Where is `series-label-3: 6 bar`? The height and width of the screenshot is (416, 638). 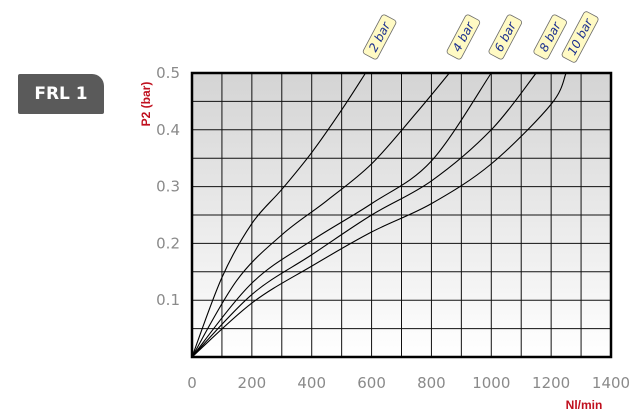 series-label-3: 6 bar is located at coordinates (505, 37).